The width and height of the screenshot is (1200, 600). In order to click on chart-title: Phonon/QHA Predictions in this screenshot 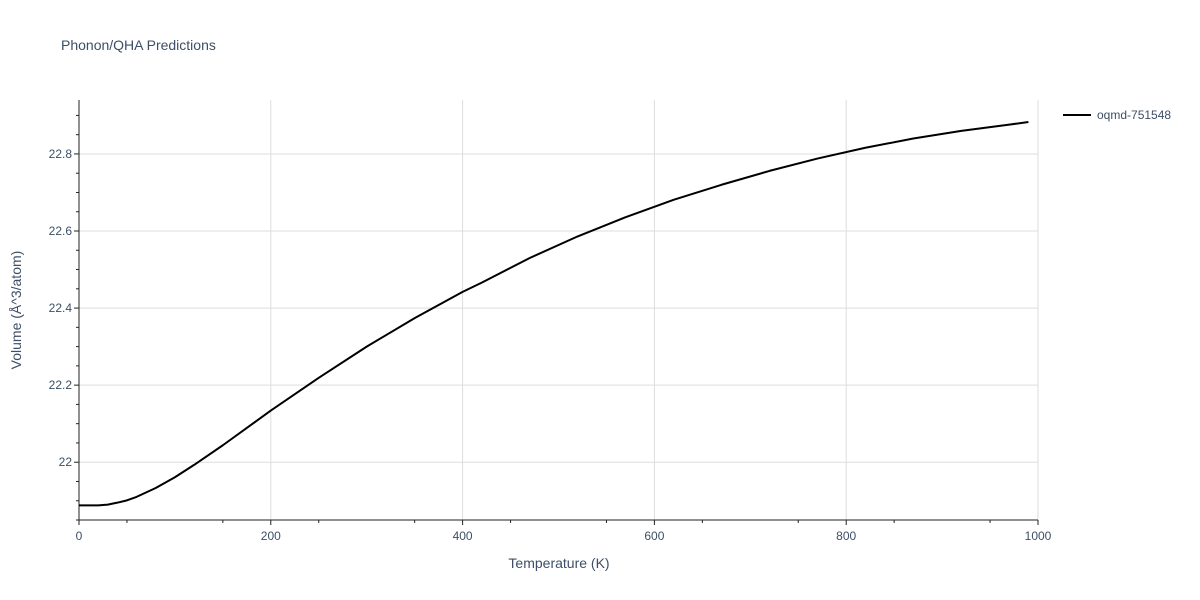, I will do `click(138, 45)`.